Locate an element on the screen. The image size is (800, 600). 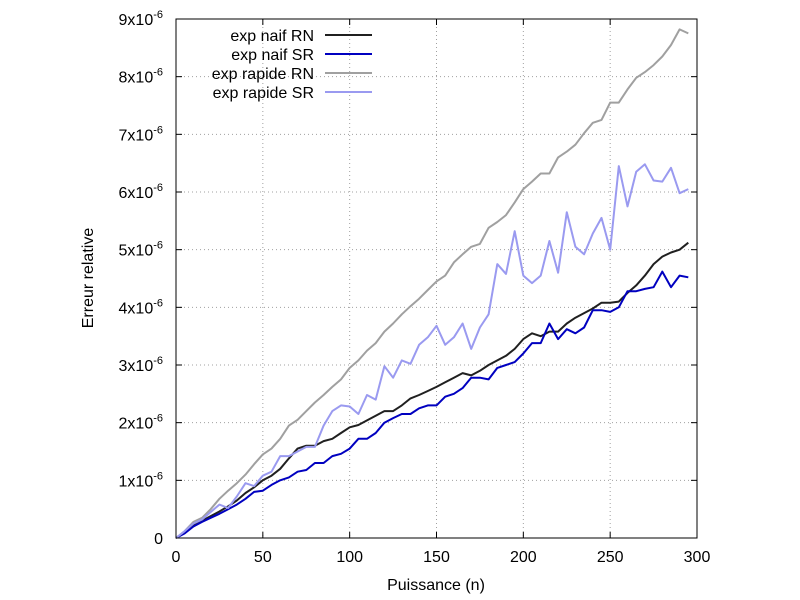
y-tick-label: 8x10⁻⁶ is located at coordinates (141, 77).